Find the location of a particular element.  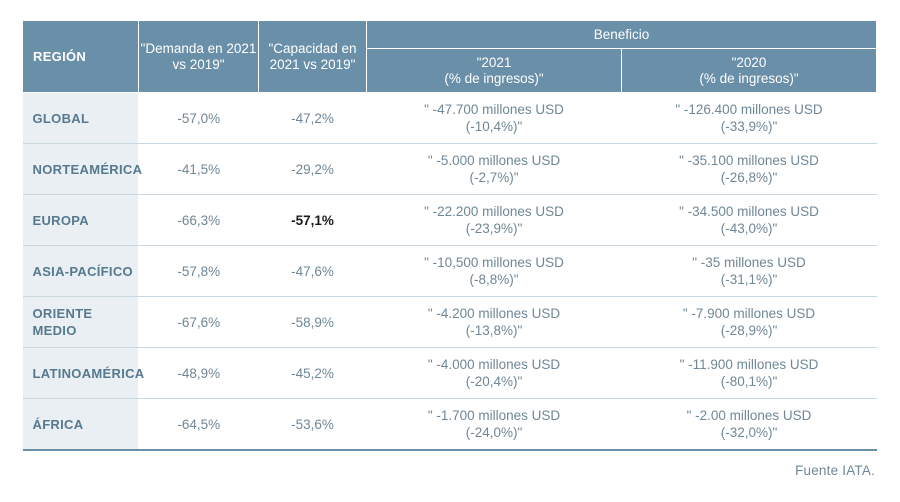

header-demand: "Demanda en 2021 vs 2019" is located at coordinates (198, 56).